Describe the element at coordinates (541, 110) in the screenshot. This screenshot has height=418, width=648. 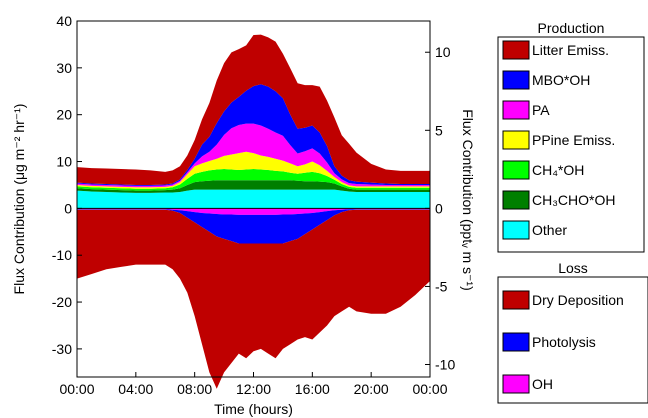
I see `legend-production-label-pa: PA` at that location.